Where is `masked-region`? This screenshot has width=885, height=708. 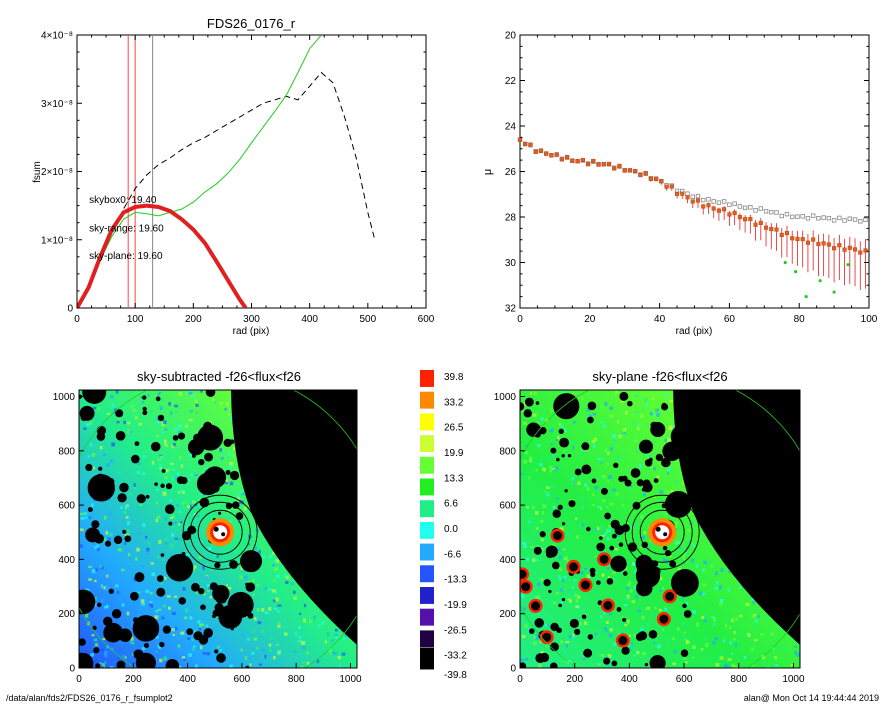 masked-region is located at coordinates (294, 517).